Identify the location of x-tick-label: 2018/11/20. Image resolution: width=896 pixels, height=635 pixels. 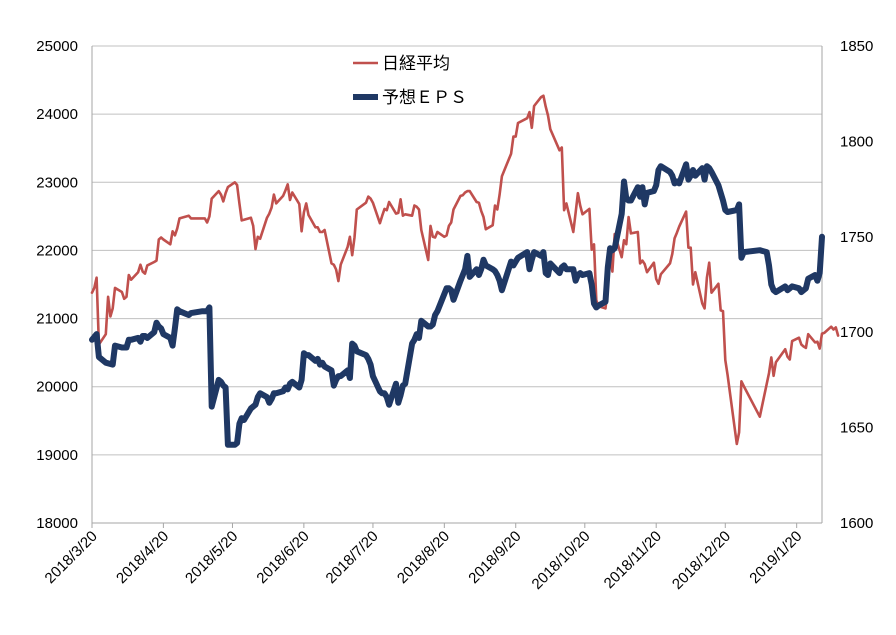
(633, 560).